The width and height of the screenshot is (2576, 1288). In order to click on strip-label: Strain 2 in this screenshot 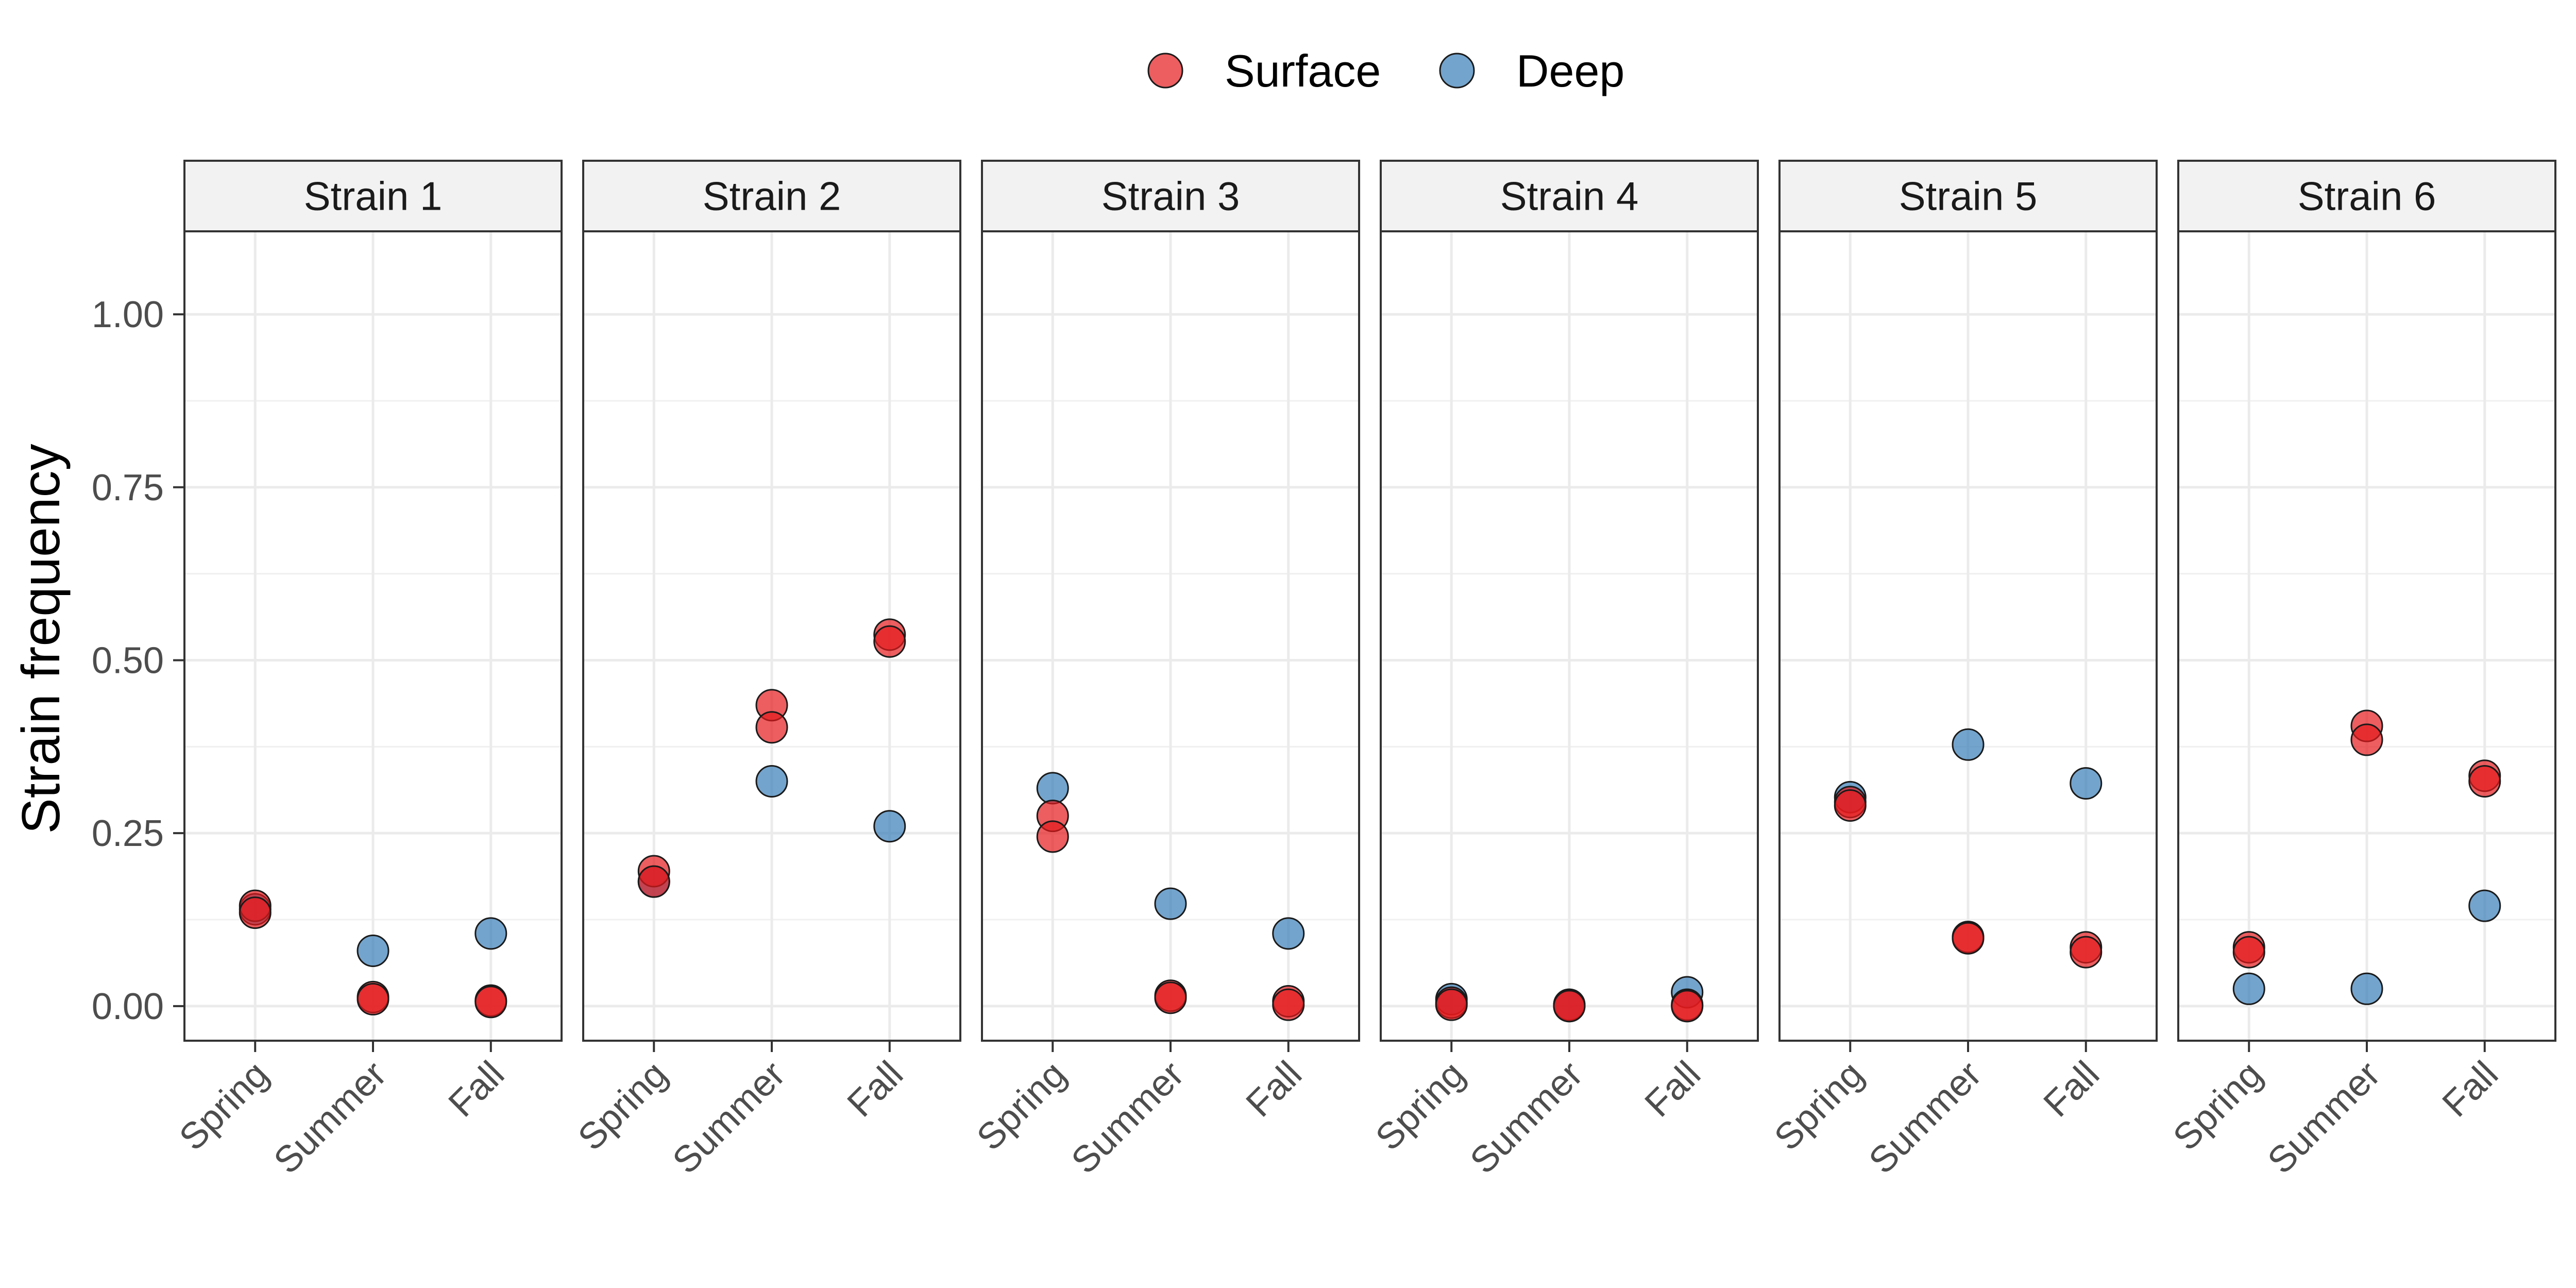, I will do `click(772, 196)`.